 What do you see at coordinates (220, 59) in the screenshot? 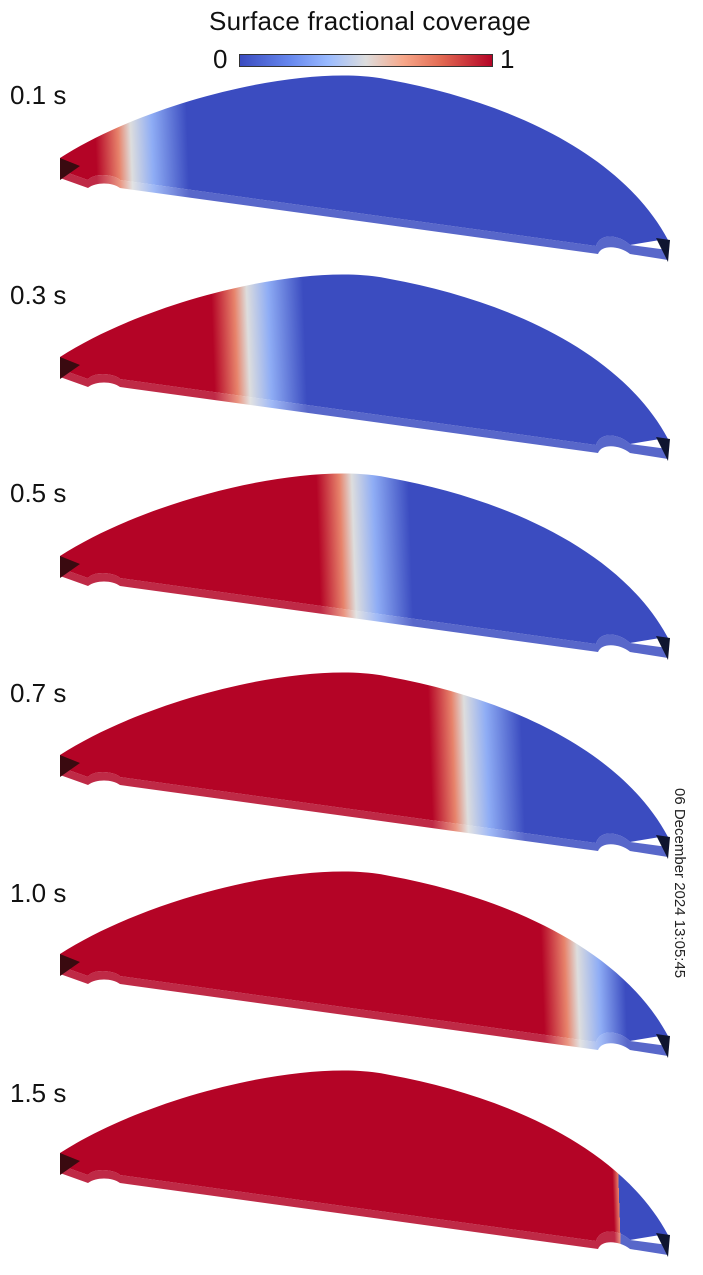
I see `colorbar-min-label: 0` at bounding box center [220, 59].